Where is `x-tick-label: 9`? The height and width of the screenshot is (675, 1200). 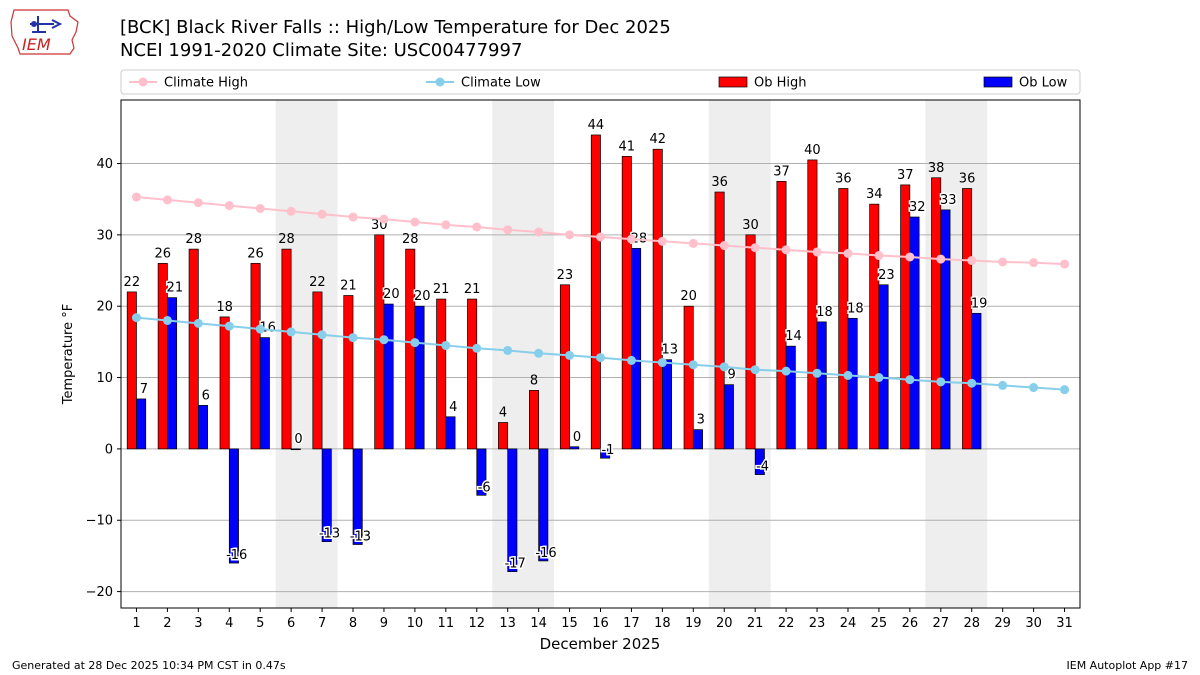 x-tick-label: 9 is located at coordinates (384, 623).